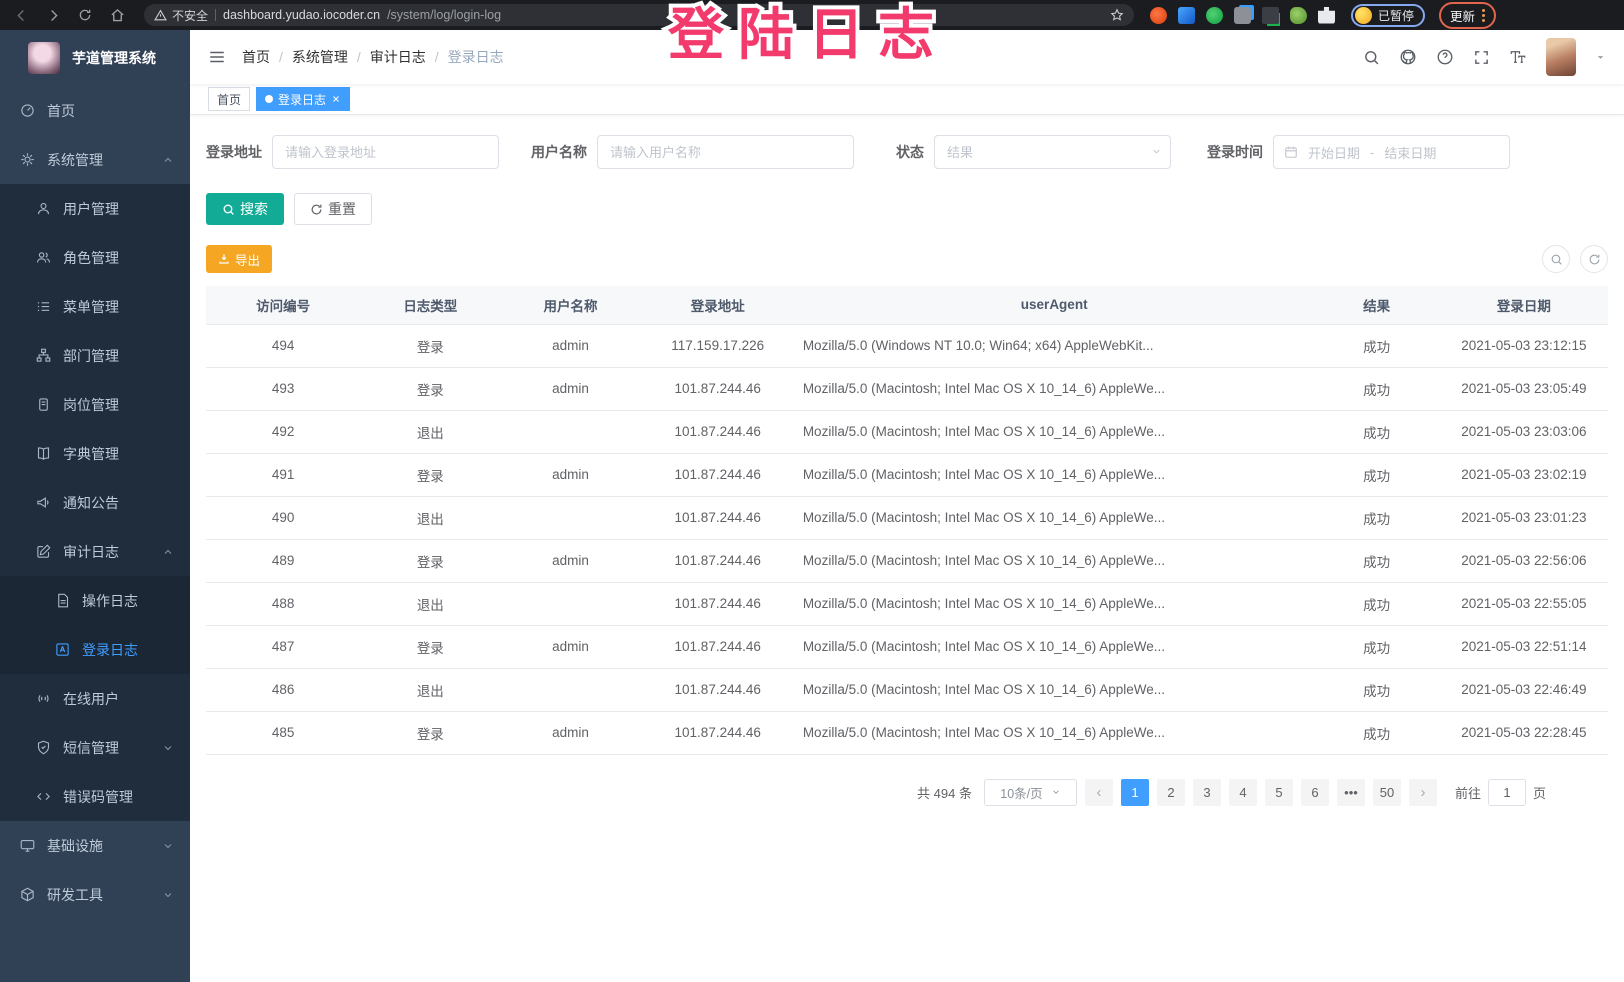 This screenshot has height=982, width=1624. Describe the element at coordinates (397, 57) in the screenshot. I see `breadcrumb-item: 审计日志` at that location.